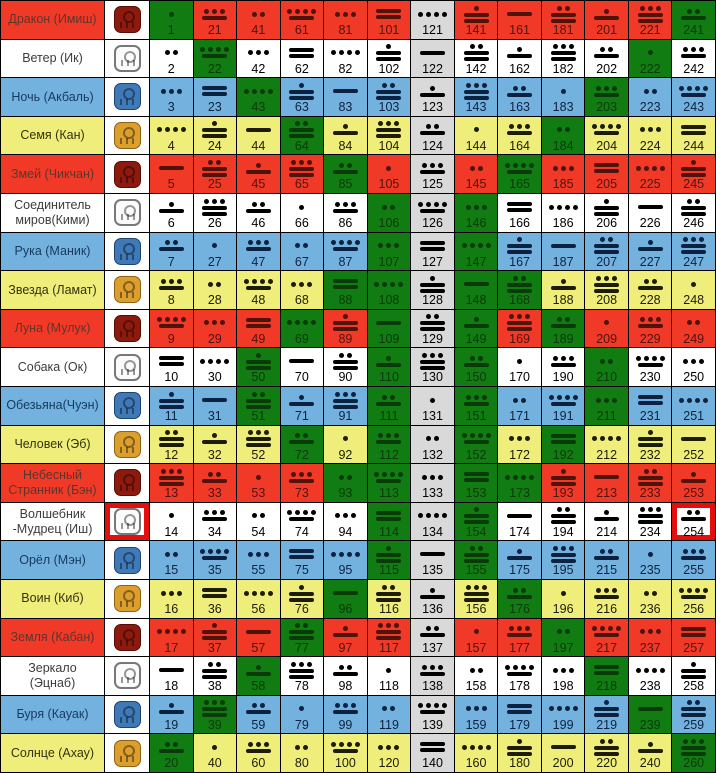  Describe the element at coordinates (694, 599) in the screenshot. I see `kin-cell: 256` at that location.